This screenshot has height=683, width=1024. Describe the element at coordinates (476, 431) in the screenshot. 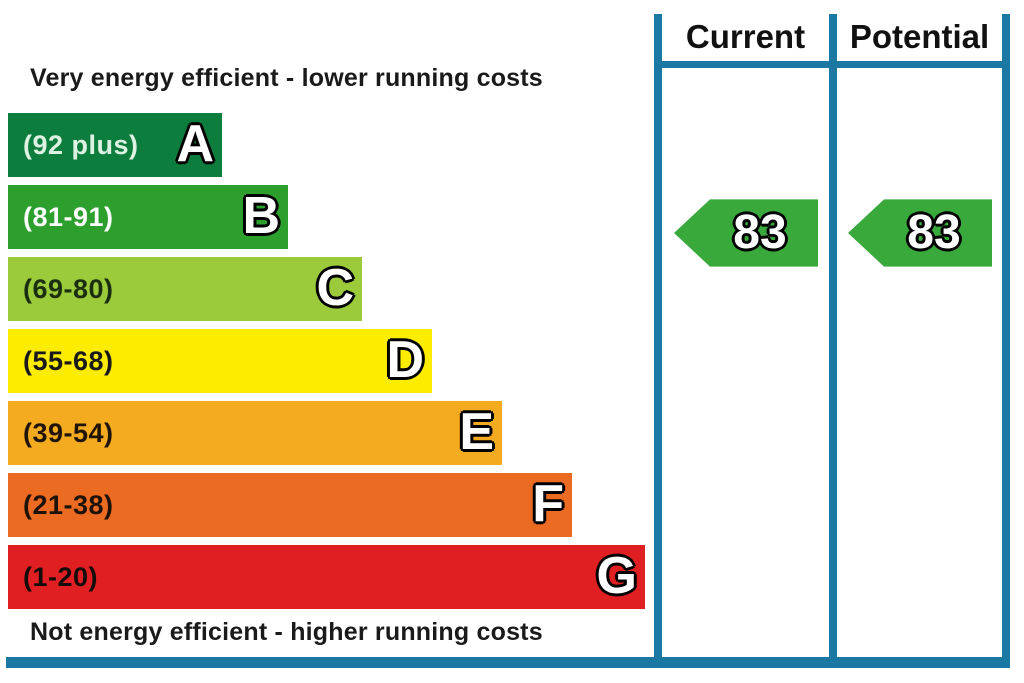

I see `band-e-letter: E` at that location.